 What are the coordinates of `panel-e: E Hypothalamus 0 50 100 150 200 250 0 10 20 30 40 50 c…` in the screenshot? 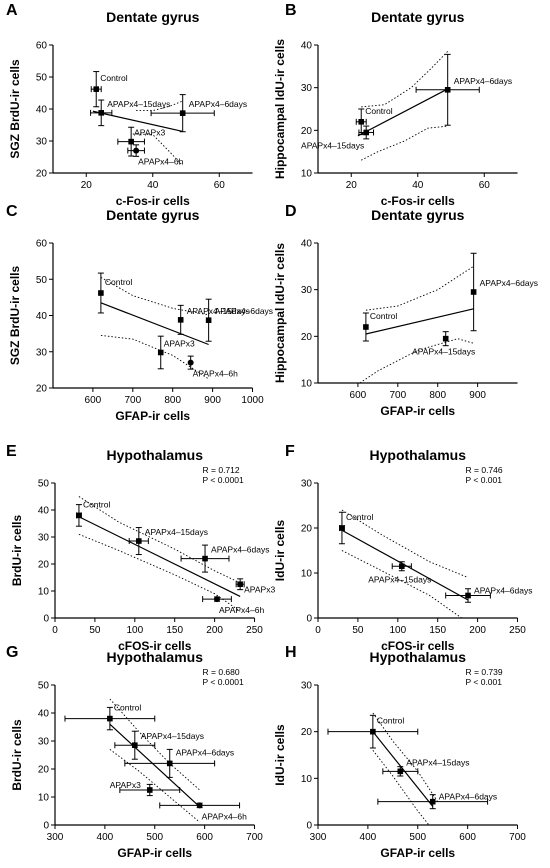 It's located at (140, 548).